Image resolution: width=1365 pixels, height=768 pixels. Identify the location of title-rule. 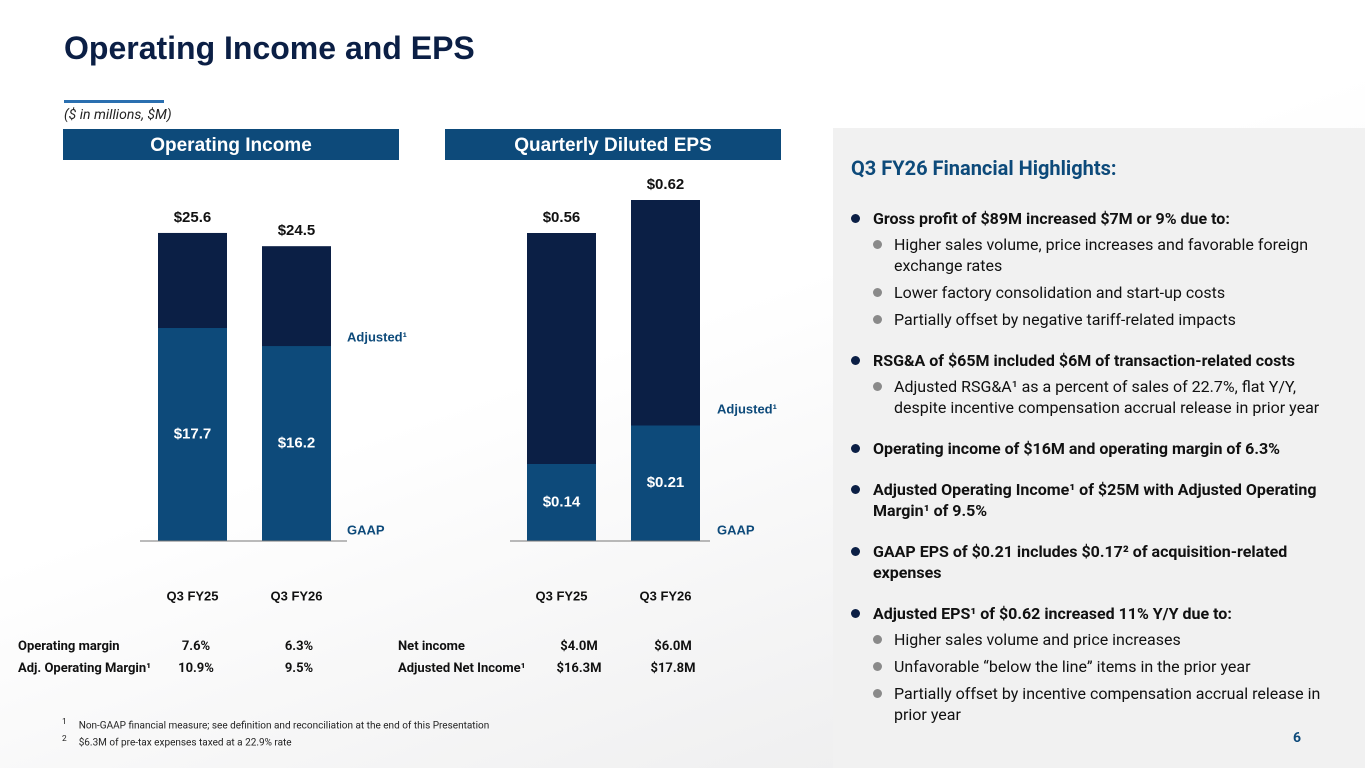
(114, 101).